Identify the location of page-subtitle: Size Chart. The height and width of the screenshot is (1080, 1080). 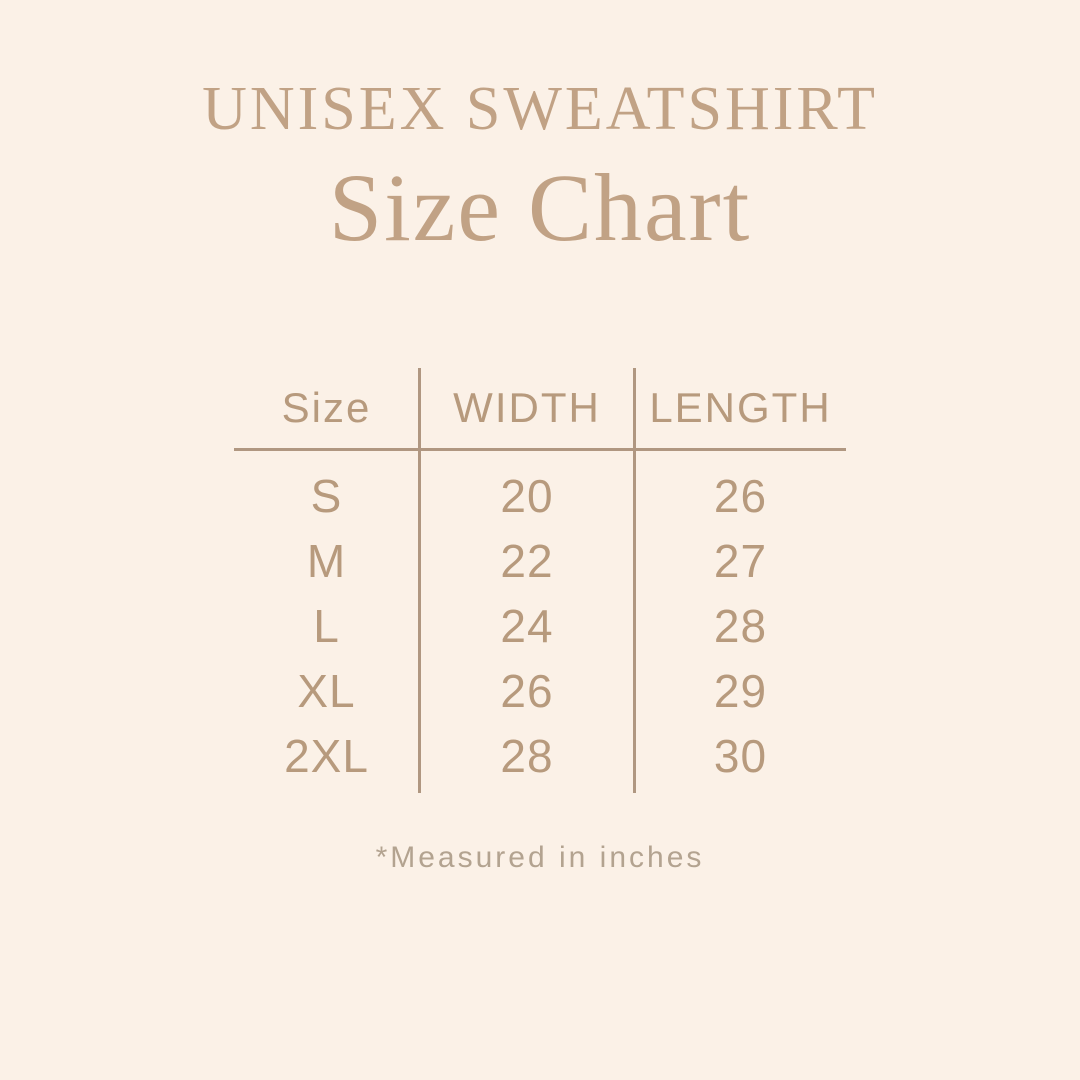
(540, 207).